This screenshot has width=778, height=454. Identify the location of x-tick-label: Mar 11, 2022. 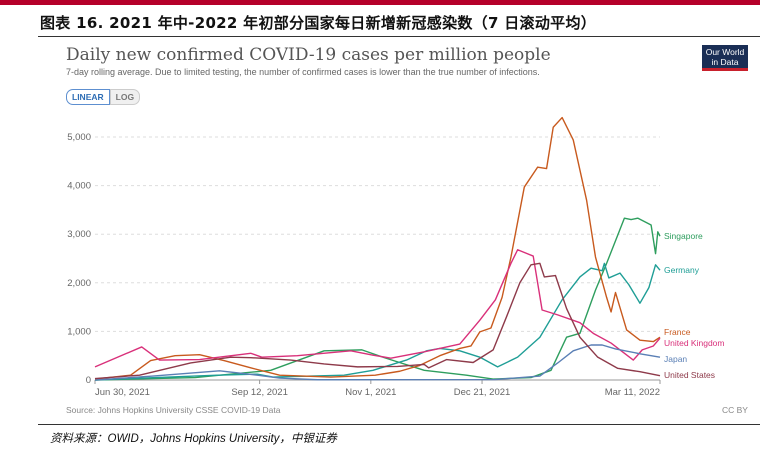
(632, 392).